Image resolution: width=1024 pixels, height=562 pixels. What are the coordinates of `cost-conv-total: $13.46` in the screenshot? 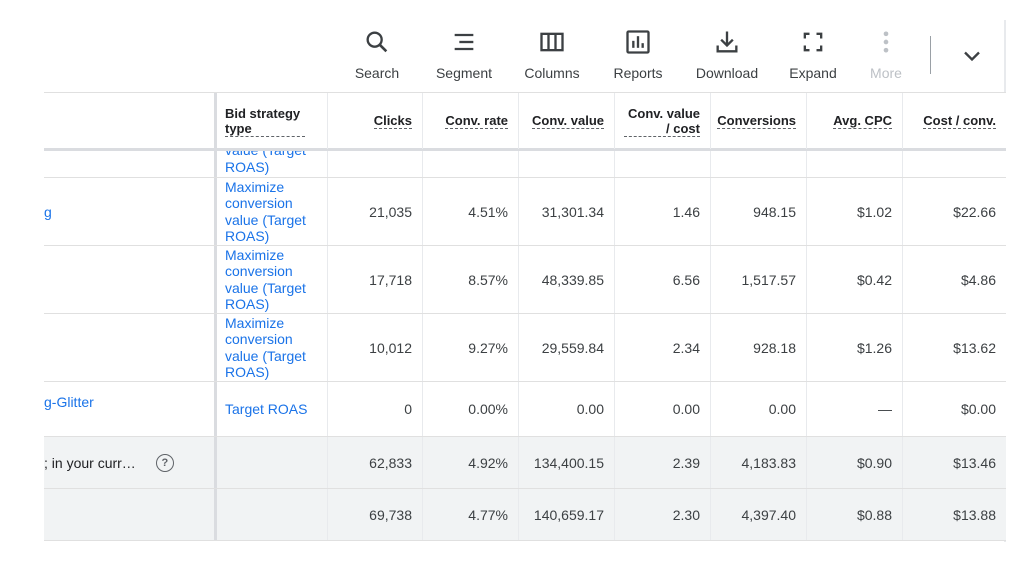 It's located at (954, 462).